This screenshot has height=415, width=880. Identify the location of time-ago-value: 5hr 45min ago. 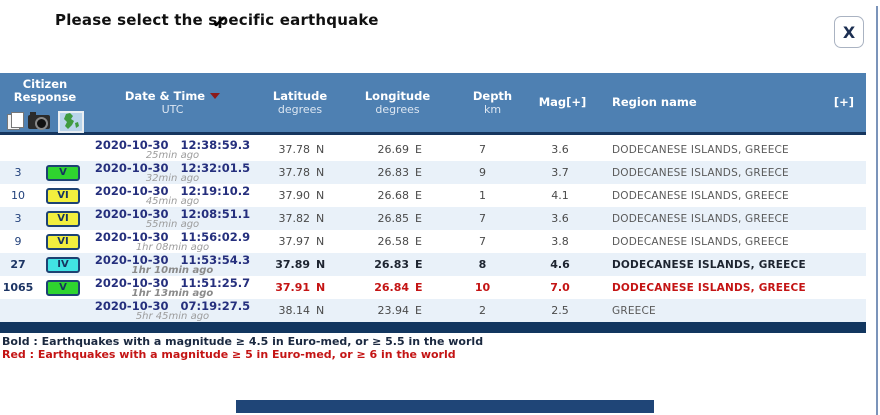
(172, 316).